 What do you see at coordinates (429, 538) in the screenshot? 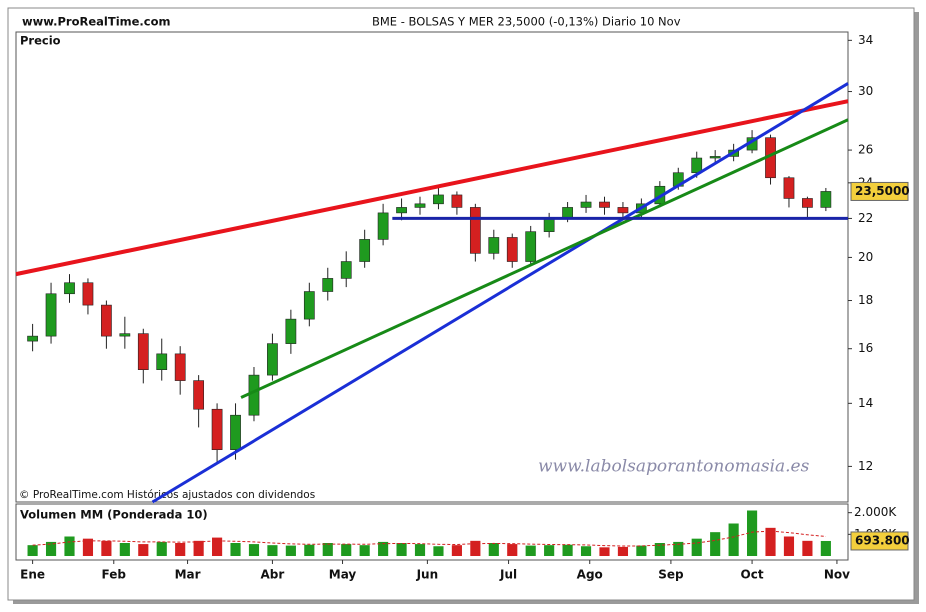
I see `volume-ma` at bounding box center [429, 538].